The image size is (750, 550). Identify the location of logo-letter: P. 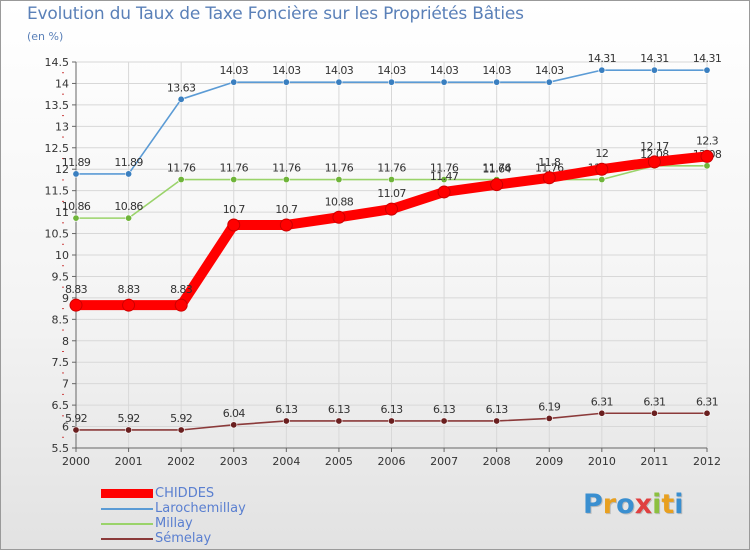
(593, 504).